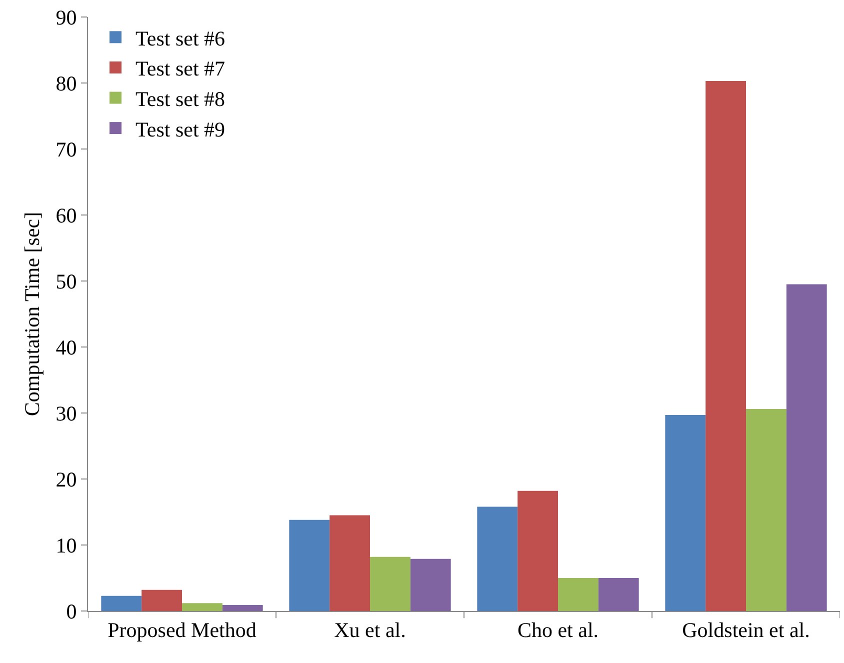  What do you see at coordinates (32, 314) in the screenshot?
I see `y-axis-title: Computation Time [sec]` at bounding box center [32, 314].